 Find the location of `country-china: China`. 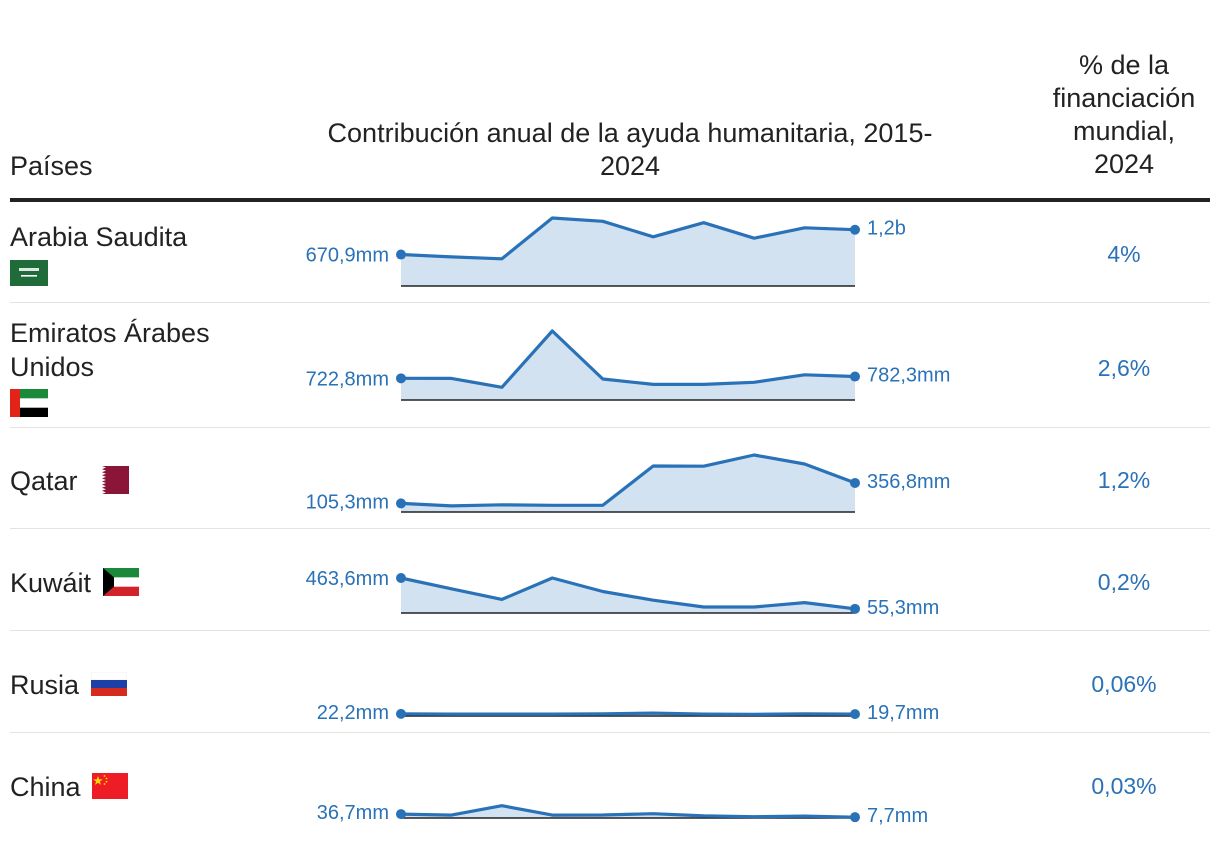

country-china: China is located at coordinates (69, 787).